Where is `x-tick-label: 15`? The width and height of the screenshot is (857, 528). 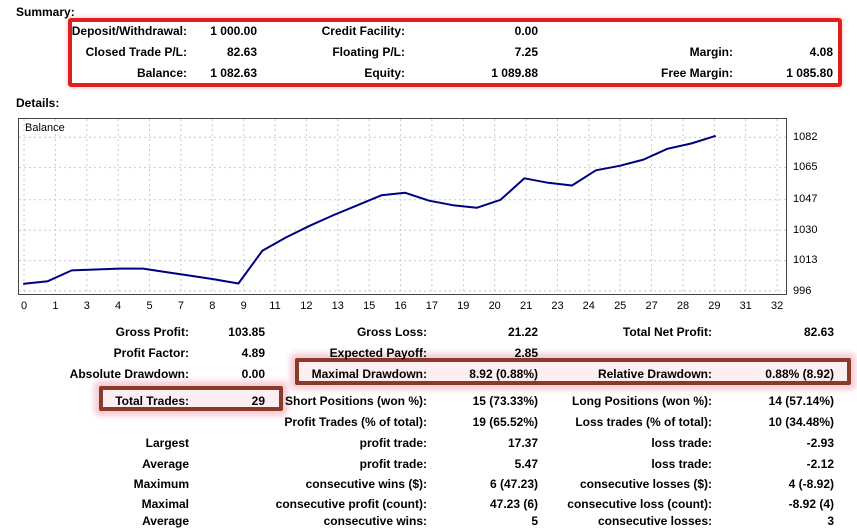
x-tick-label: 15 is located at coordinates (369, 306).